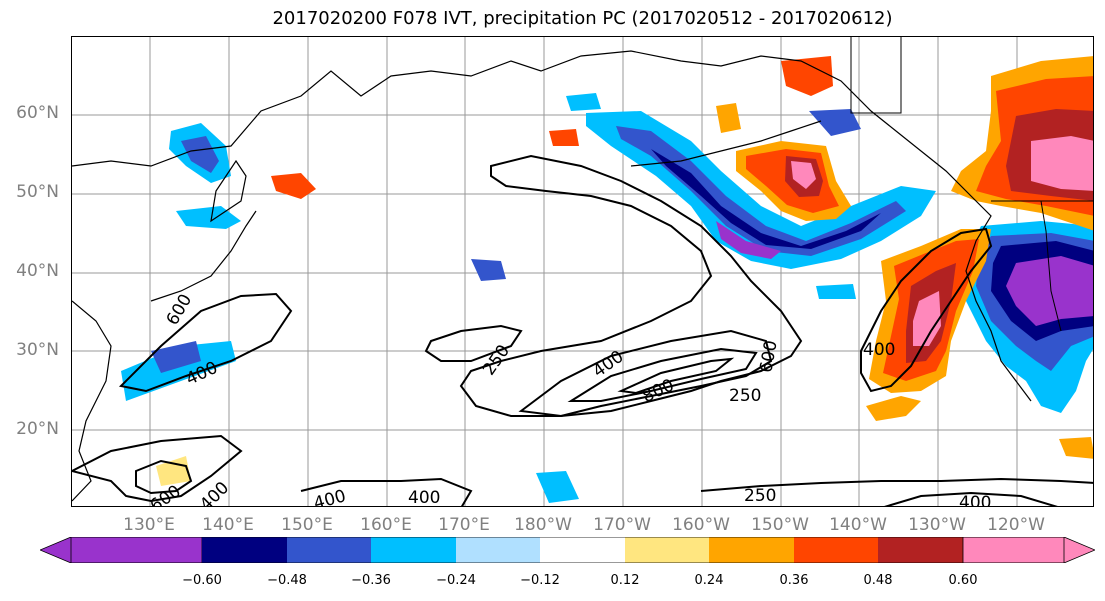 The height and width of the screenshot is (601, 1105). I want to click on lon-label-150w: 150°W, so click(780, 525).